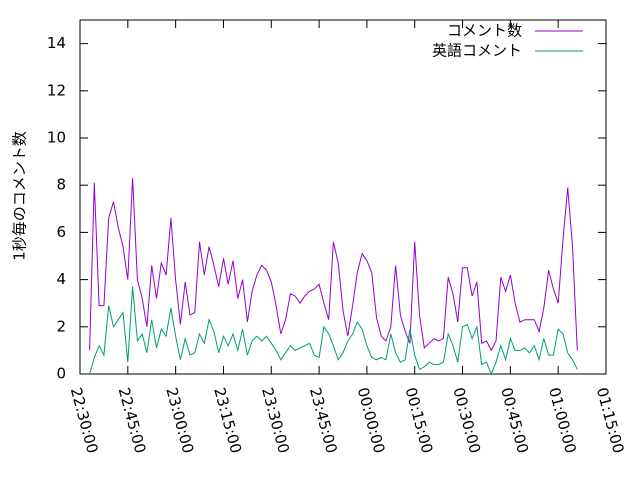 Image resolution: width=640 pixels, height=485 pixels. I want to click on x-tick-label: 23:30:00, so click(275, 421).